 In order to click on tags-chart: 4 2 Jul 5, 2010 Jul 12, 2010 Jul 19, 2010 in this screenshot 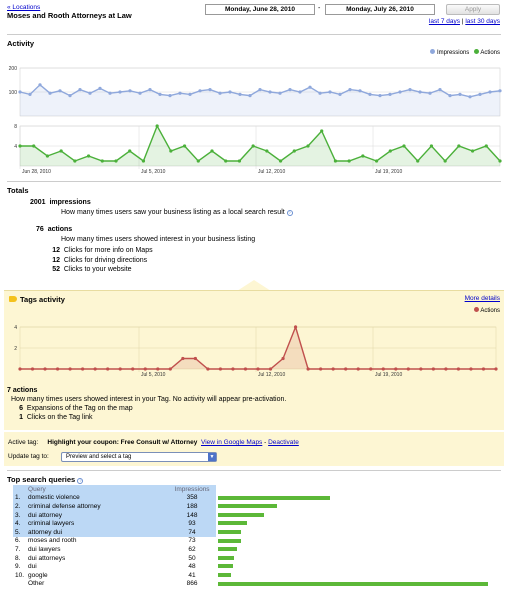, I will do `click(256, 351)`.